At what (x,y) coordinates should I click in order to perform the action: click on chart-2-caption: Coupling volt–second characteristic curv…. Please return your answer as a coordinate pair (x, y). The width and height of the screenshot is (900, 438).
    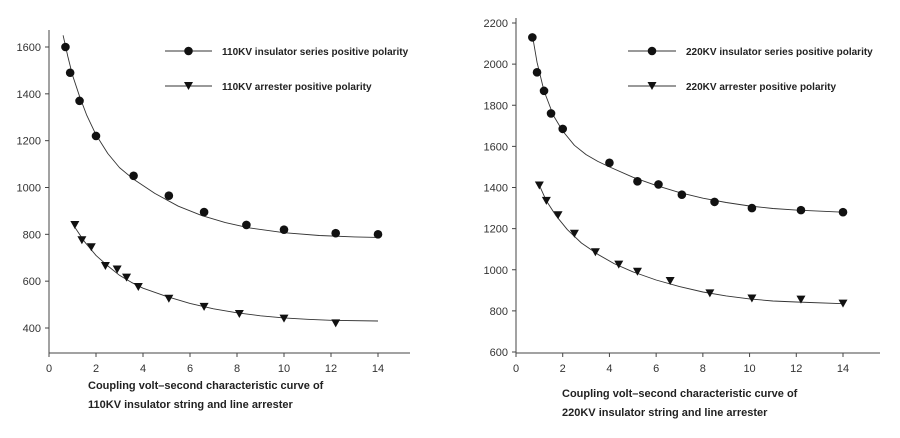
    Looking at the image, I should click on (679, 404).